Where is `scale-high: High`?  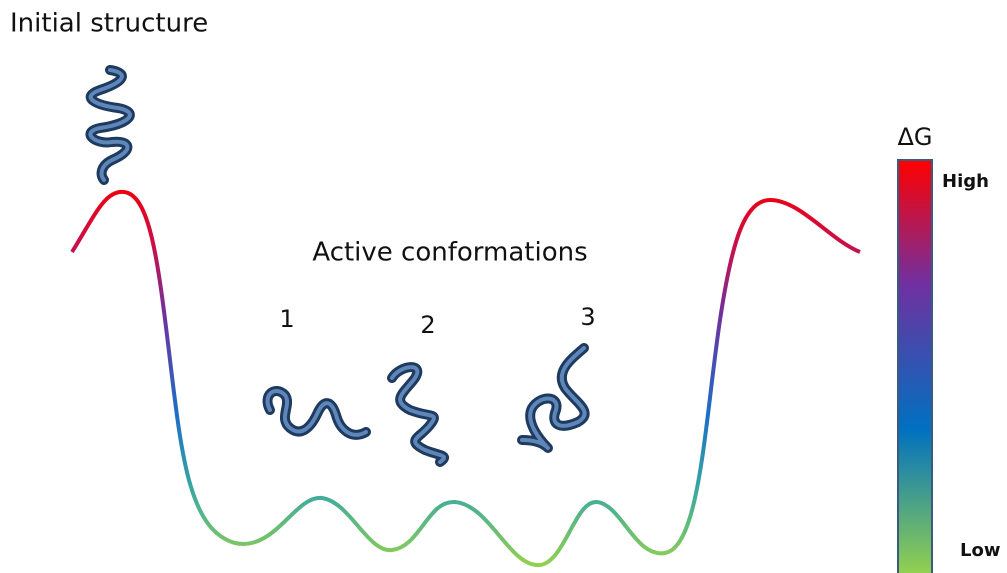
scale-high: High is located at coordinates (965, 181).